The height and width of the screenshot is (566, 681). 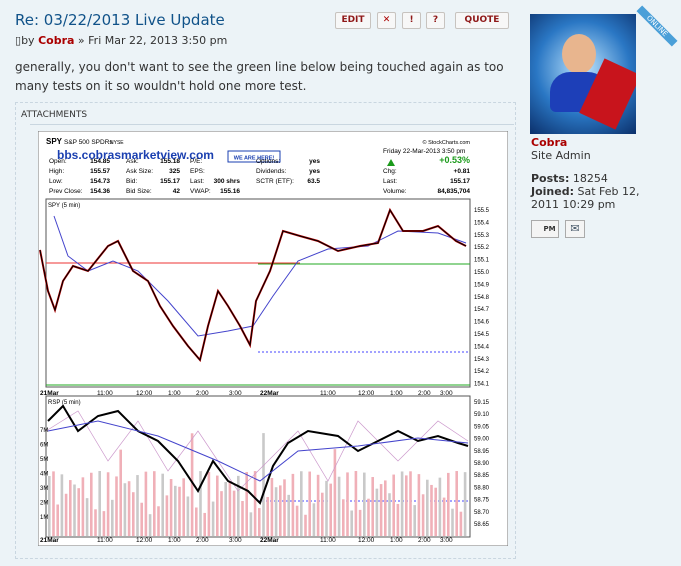 I want to click on panel-label: RSP (5 min), so click(x=64, y=403).